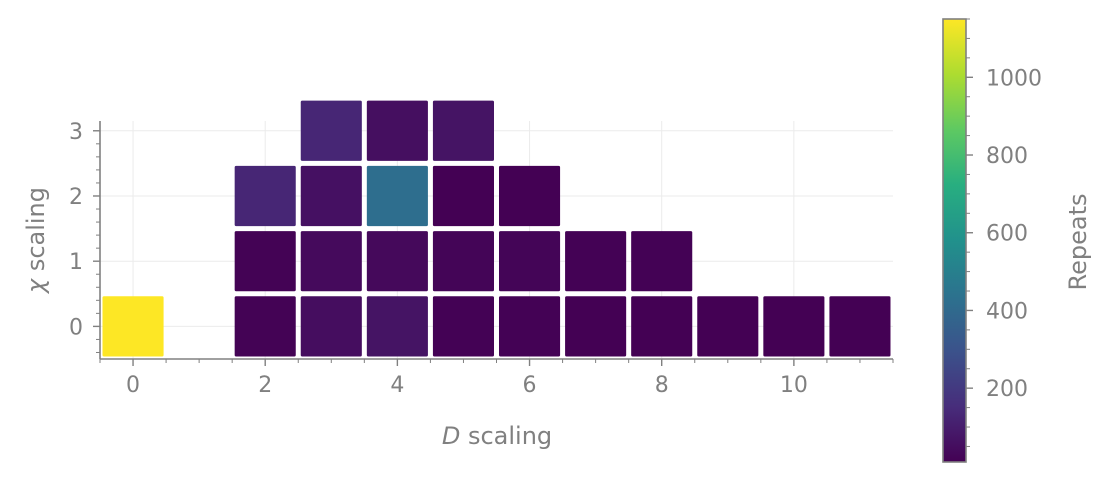 The width and height of the screenshot is (1114, 483). What do you see at coordinates (133, 385) in the screenshot?
I see `x-tick-label: 0` at bounding box center [133, 385].